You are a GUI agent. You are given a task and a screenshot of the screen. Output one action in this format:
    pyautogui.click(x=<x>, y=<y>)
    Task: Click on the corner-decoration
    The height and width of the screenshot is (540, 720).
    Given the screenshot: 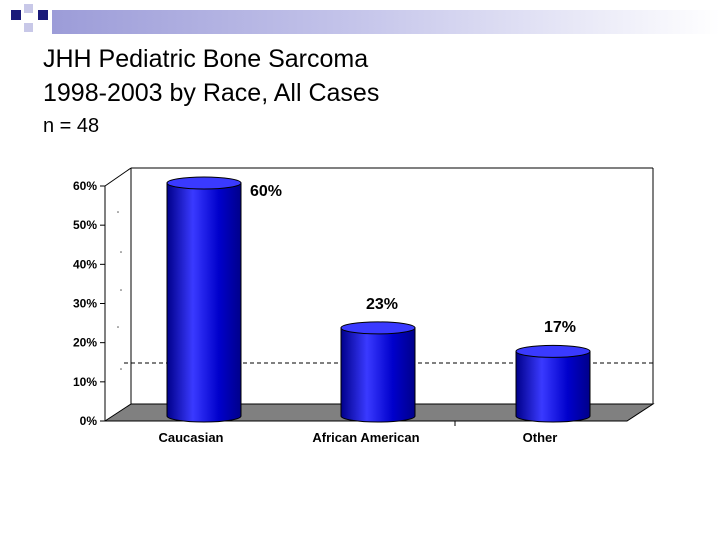 What is the action you would take?
    pyautogui.click(x=29, y=18)
    